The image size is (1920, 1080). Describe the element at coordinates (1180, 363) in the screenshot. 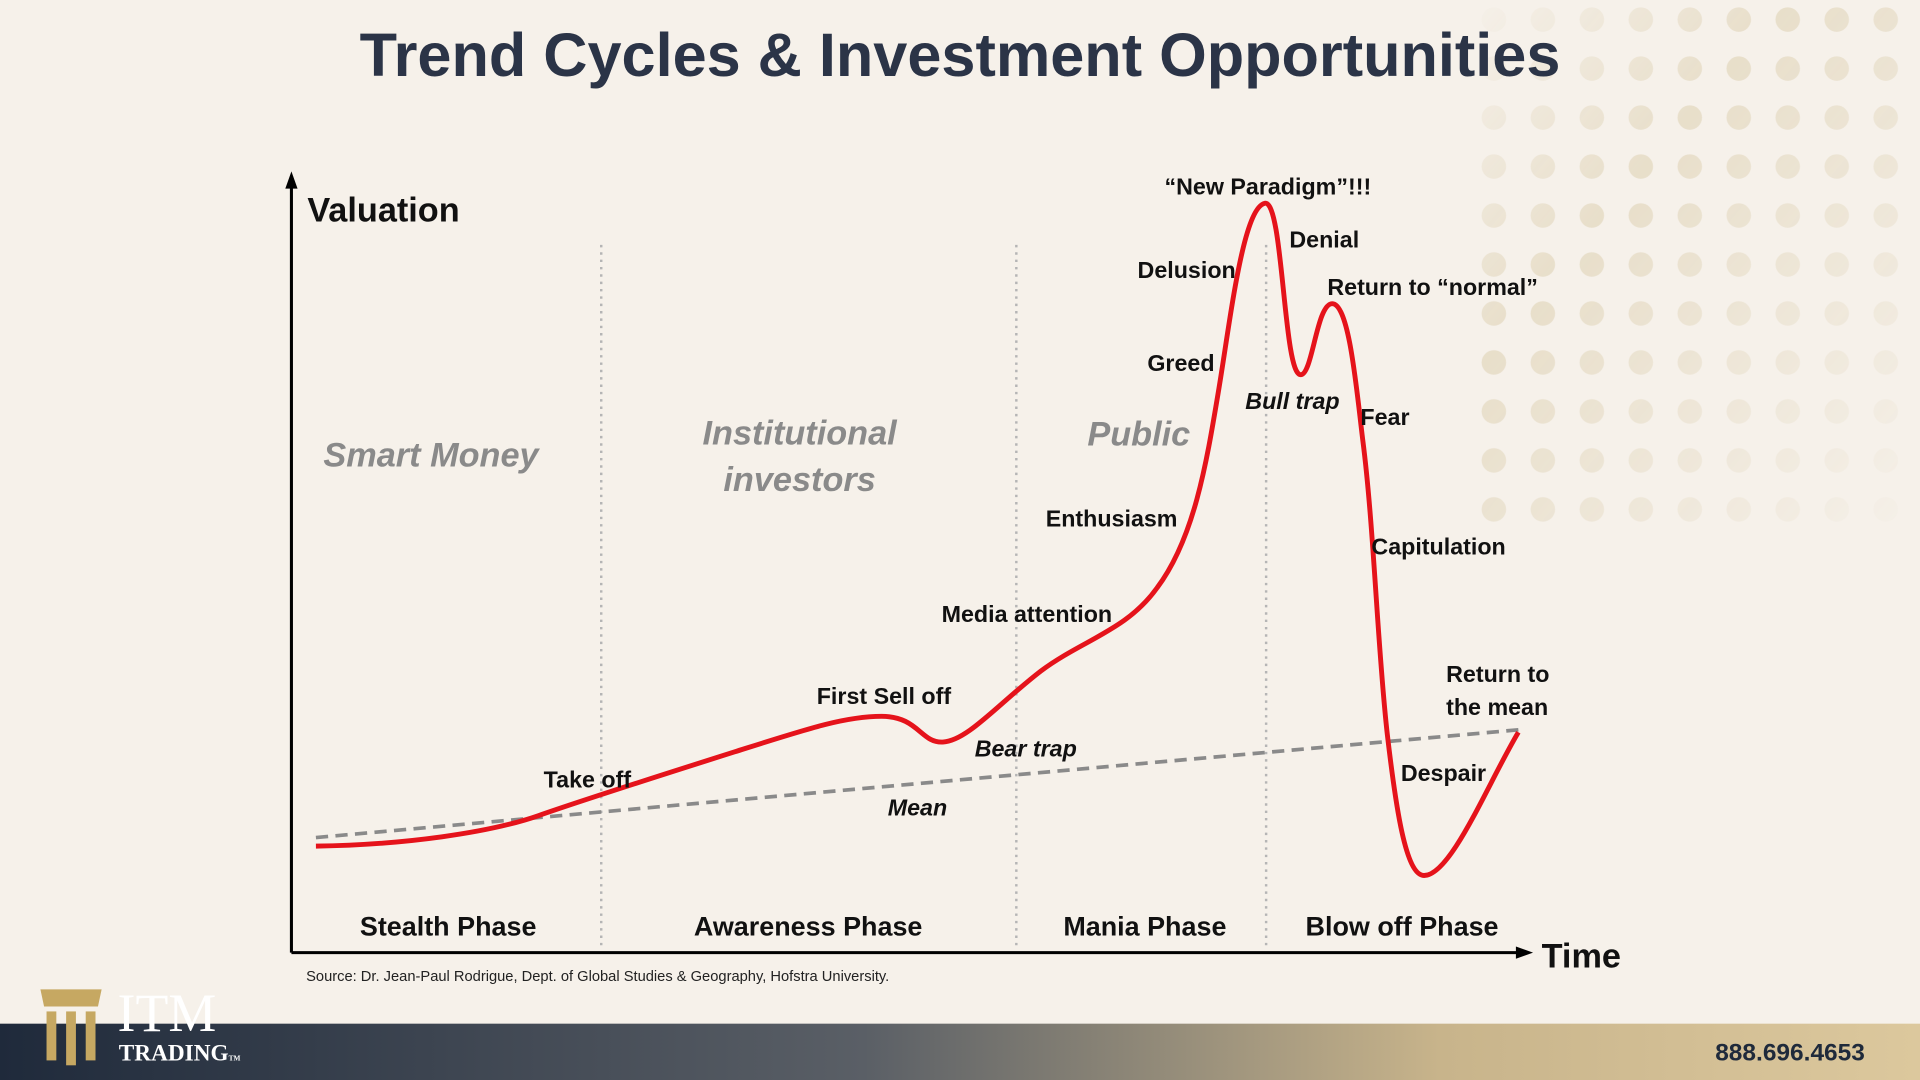

I see `annotation: Greed` at that location.